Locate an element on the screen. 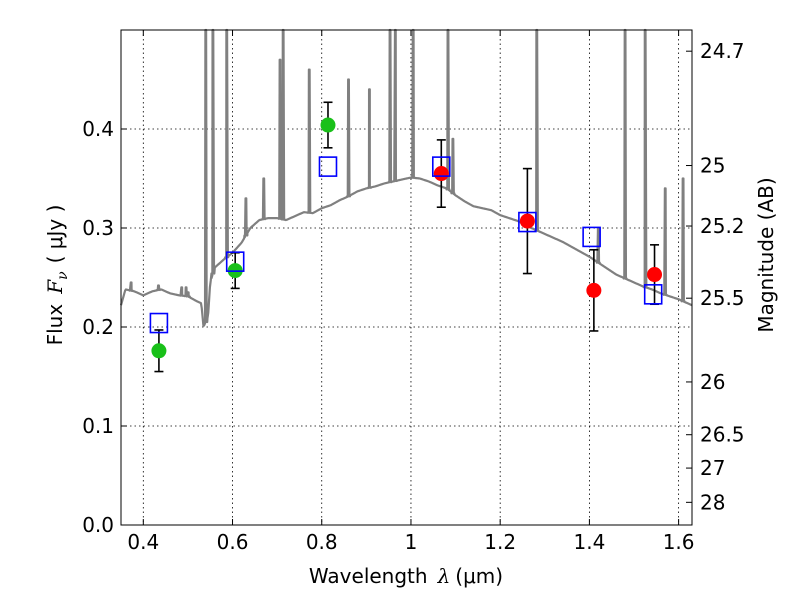  y-tick-label: 0.4 is located at coordinates (98, 129).